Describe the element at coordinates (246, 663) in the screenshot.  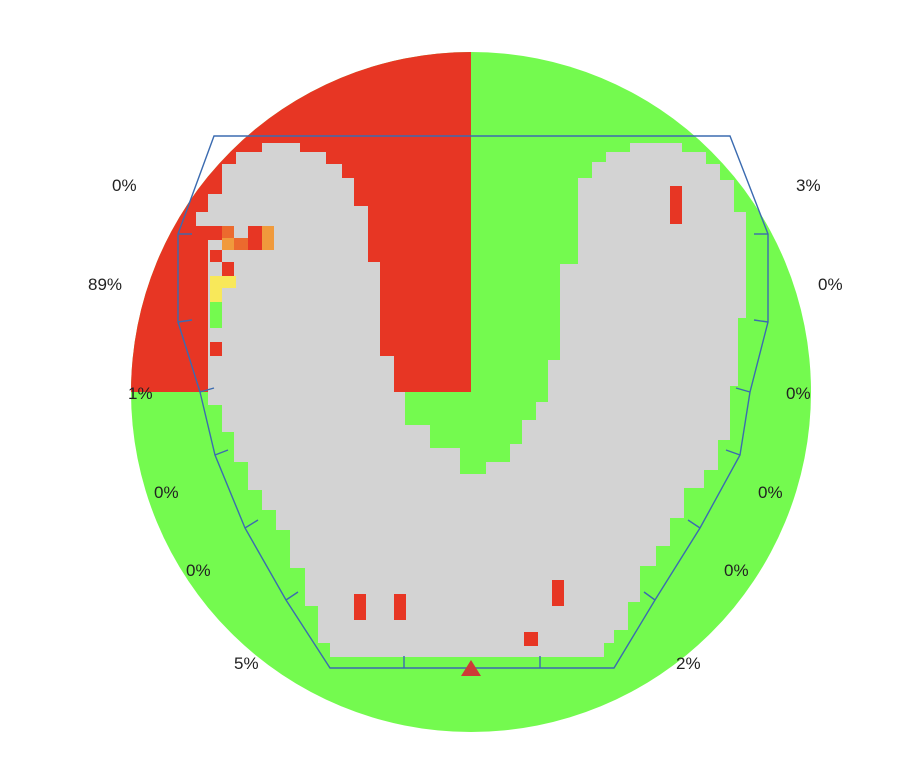
I see `sector-label-left-6: 5%` at that location.